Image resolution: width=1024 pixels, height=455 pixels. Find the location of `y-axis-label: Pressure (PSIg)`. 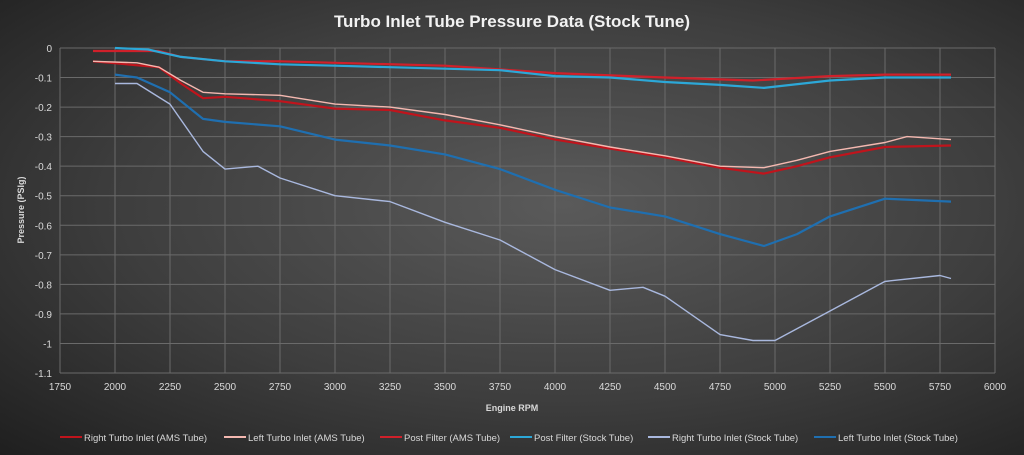

y-axis-label: Pressure (PSIg) is located at coordinates (21, 209).